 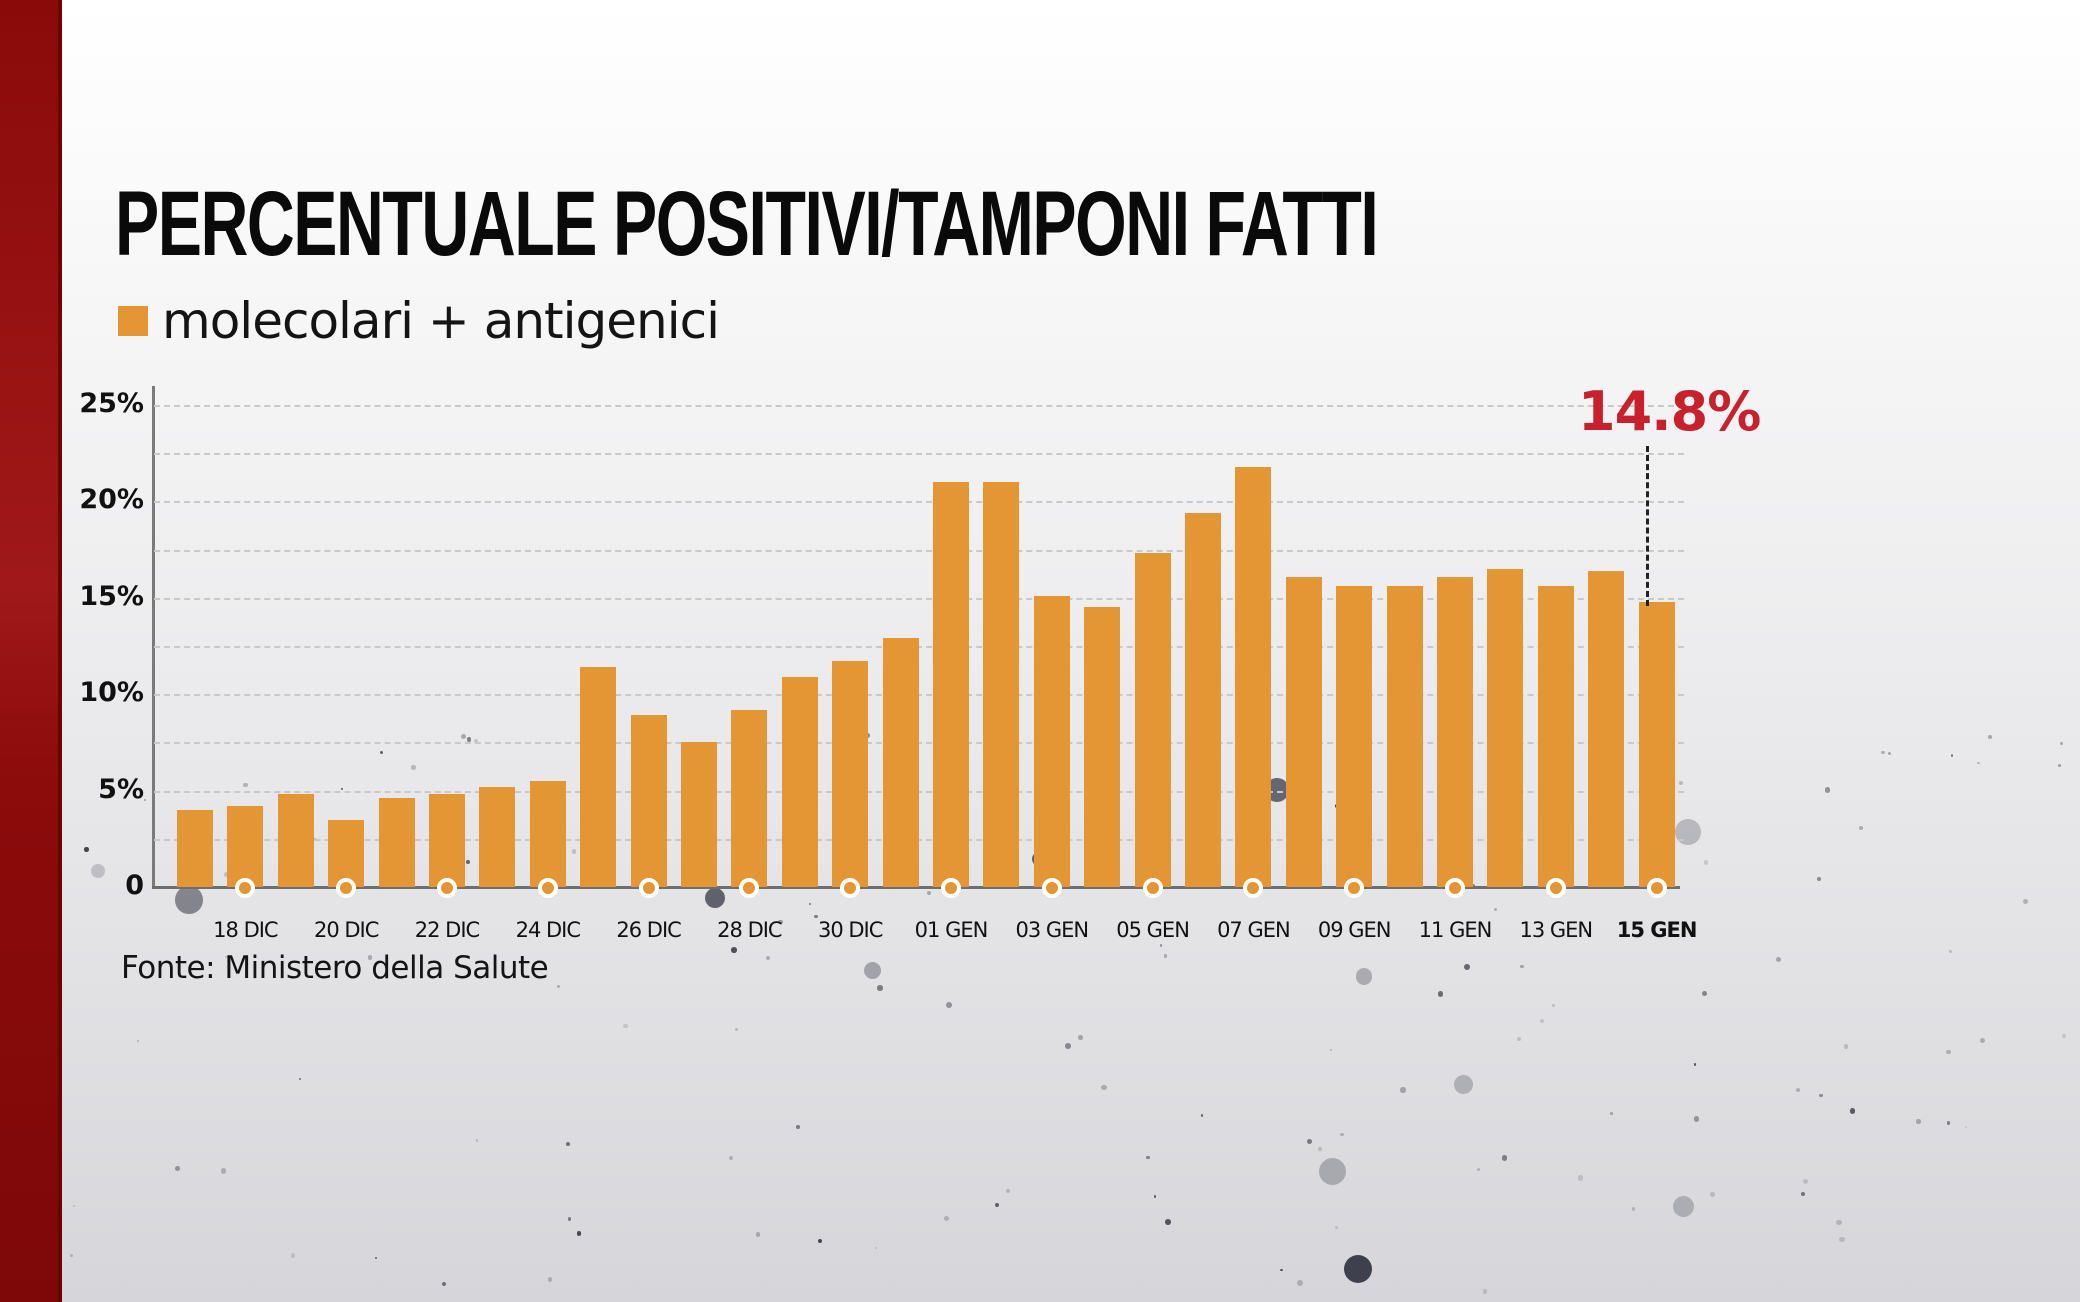 What do you see at coordinates (335, 968) in the screenshot?
I see `source-note: Fonte: Ministero della Salute` at bounding box center [335, 968].